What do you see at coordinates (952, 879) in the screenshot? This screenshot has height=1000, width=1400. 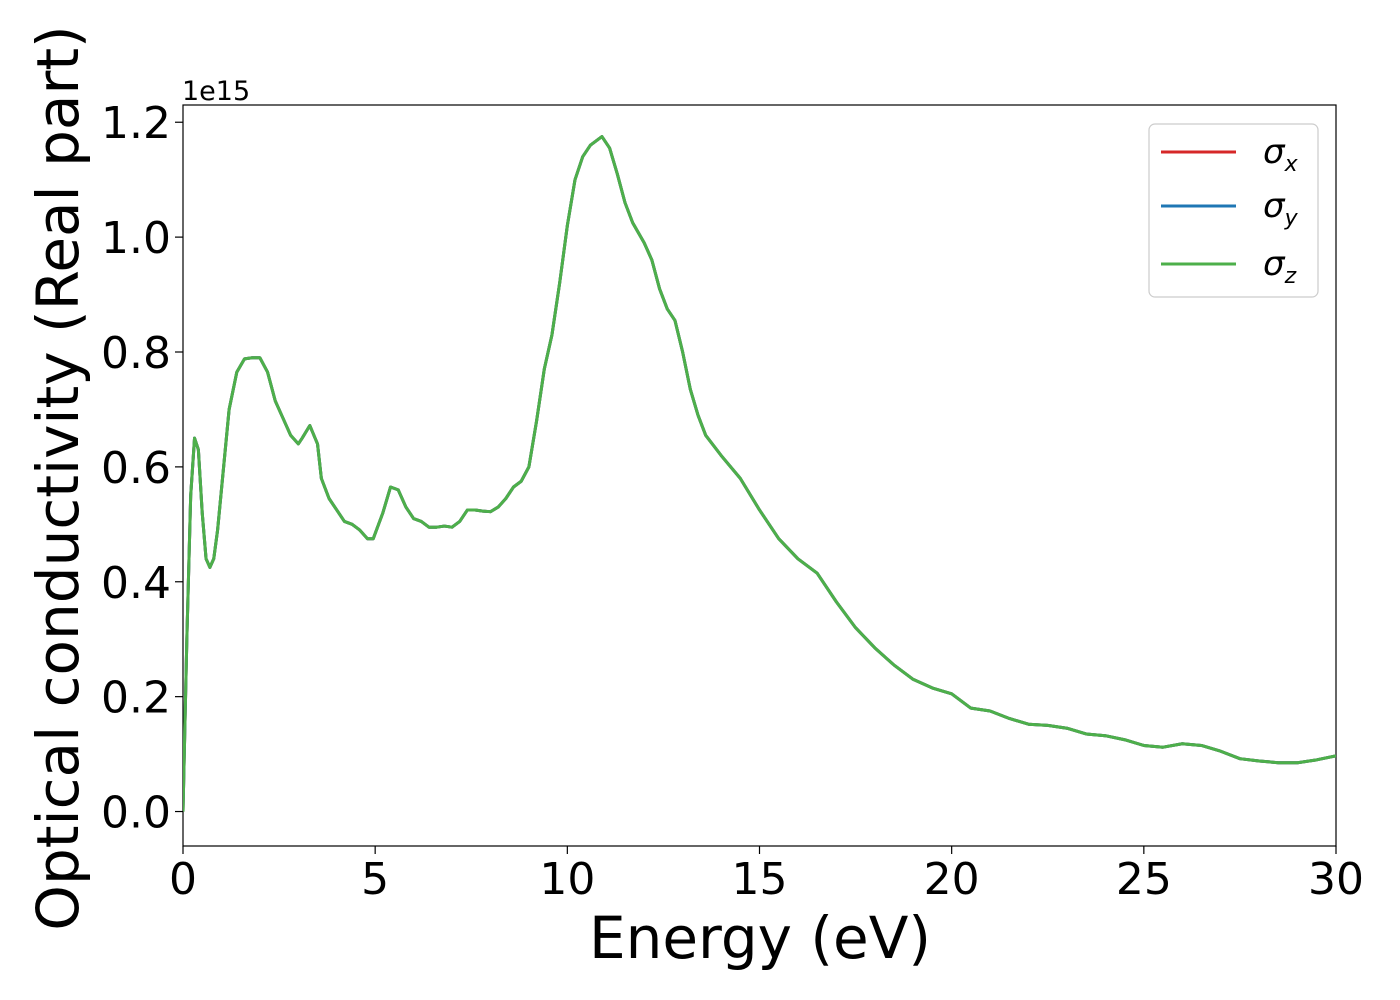 I see `x-tick-label: 20` at bounding box center [952, 879].